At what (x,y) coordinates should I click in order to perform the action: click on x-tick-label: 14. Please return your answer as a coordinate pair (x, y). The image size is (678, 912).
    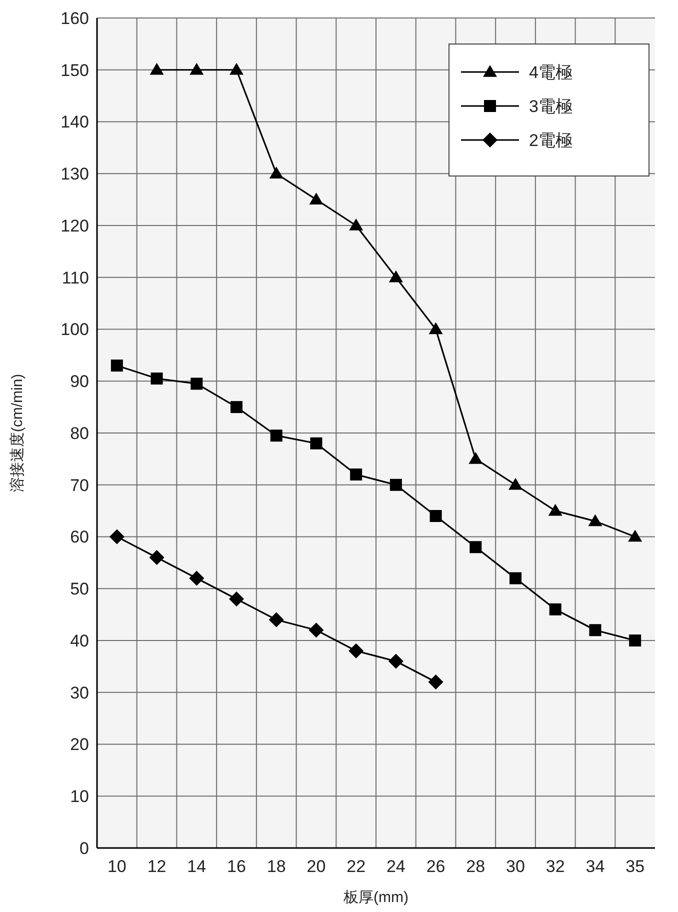
    Looking at the image, I should click on (196, 866).